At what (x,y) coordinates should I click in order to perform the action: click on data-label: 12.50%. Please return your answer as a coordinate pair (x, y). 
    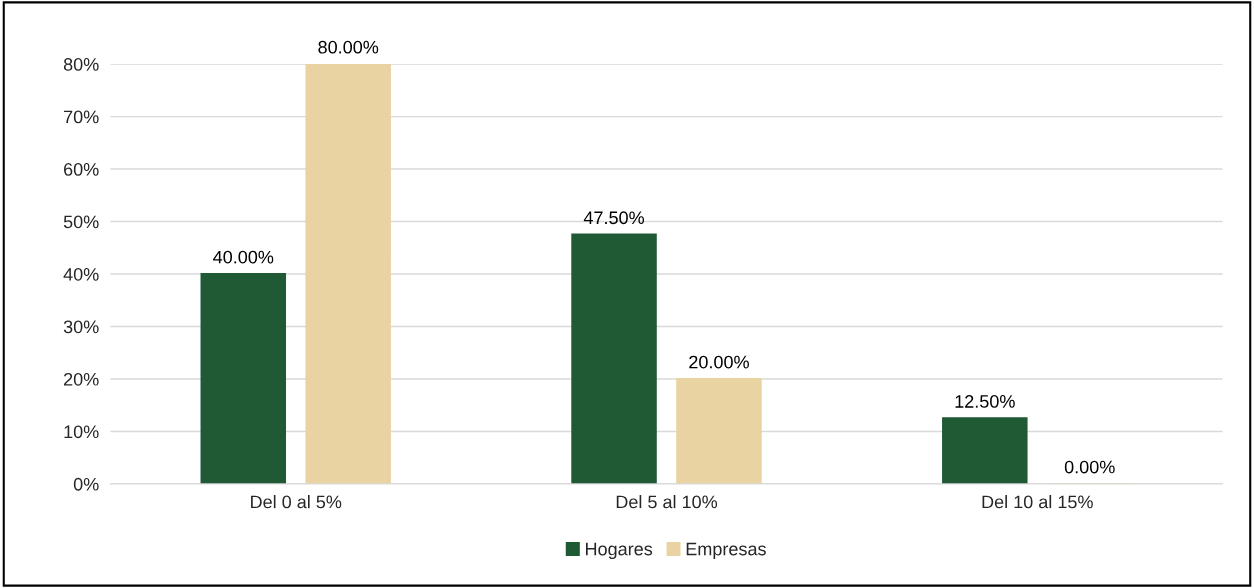
    Looking at the image, I should click on (985, 401).